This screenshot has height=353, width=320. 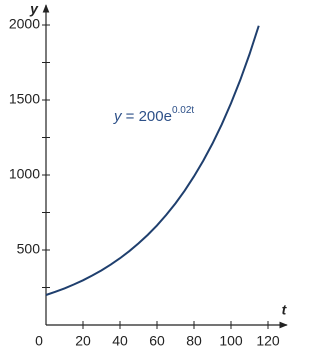 What do you see at coordinates (285, 310) in the screenshot?
I see `x-axis-label: t` at bounding box center [285, 310].